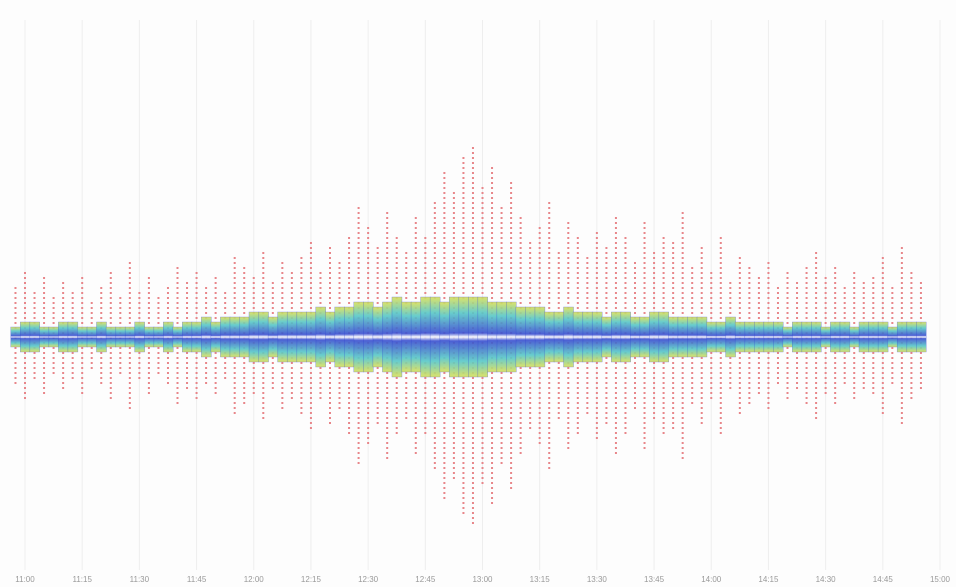  Describe the element at coordinates (254, 579) in the screenshot. I see `x-tick-label: 12:00` at that location.